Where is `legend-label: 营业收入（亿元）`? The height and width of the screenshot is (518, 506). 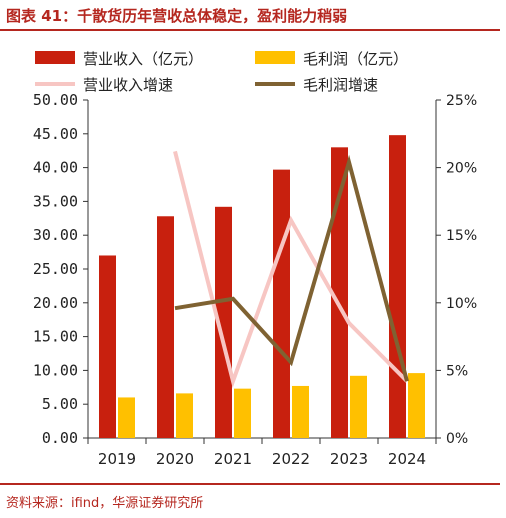 legend-label: 营业收入（亿元） is located at coordinates (143, 59).